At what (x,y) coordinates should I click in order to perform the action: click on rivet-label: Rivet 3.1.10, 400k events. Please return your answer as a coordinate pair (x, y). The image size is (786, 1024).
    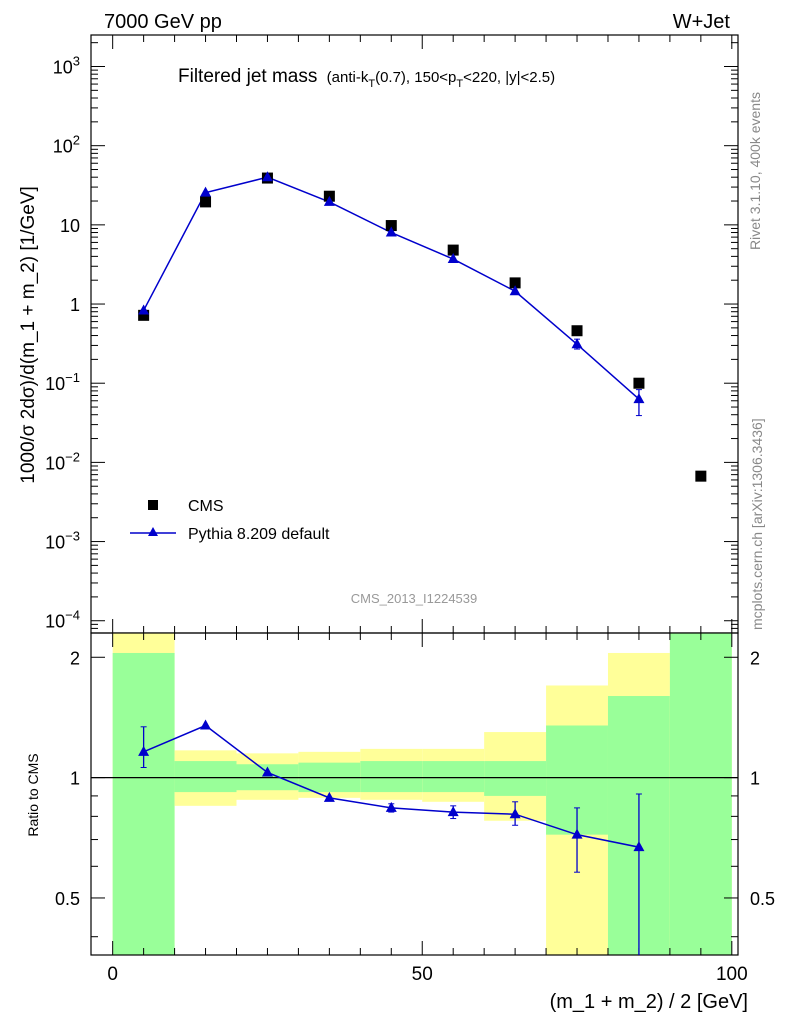
    Looking at the image, I should click on (755, 171).